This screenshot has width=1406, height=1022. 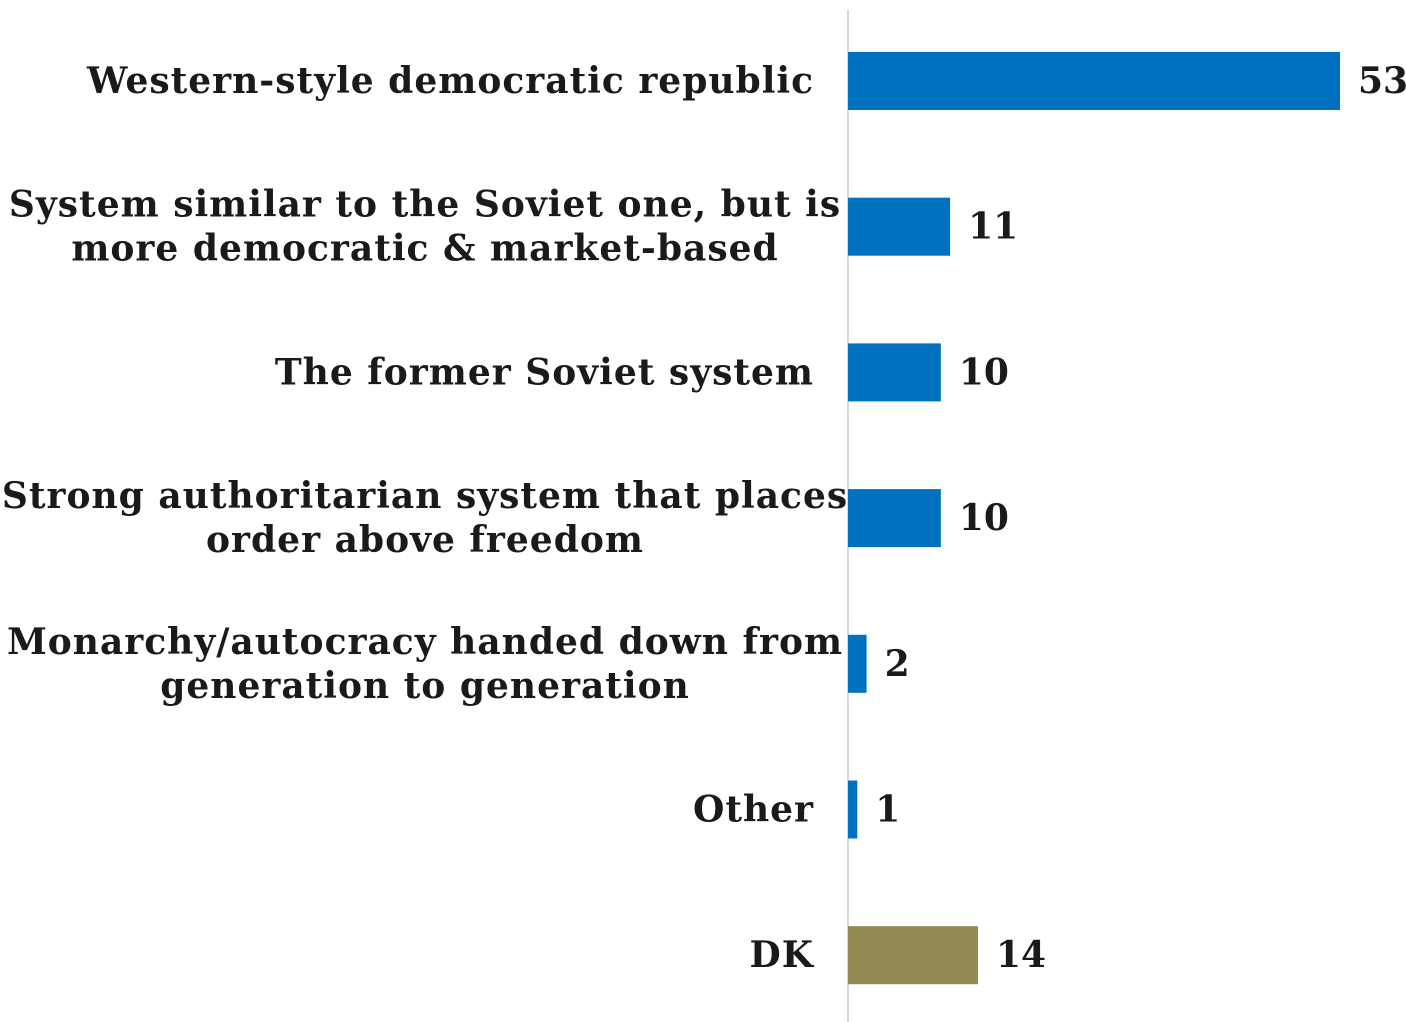 I want to click on category-label: Western-style democratic republic, so click(x=450, y=81).